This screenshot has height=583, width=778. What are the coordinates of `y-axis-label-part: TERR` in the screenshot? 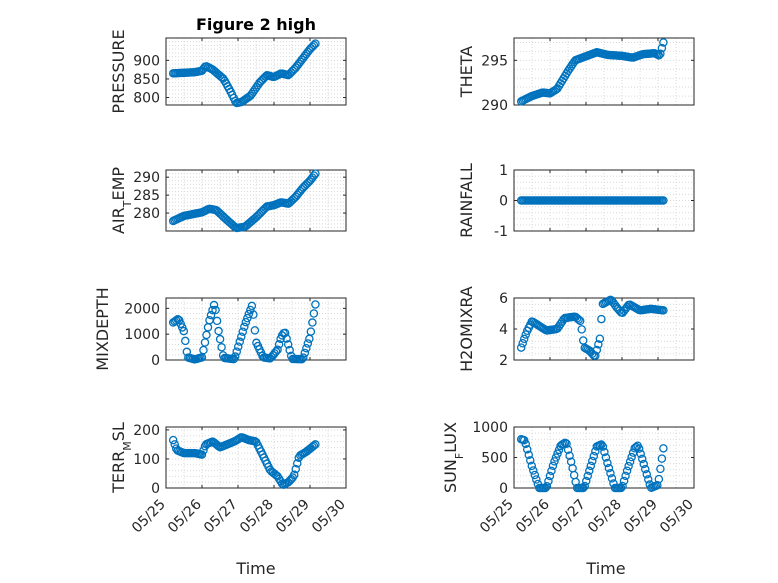 It's located at (118, 472).